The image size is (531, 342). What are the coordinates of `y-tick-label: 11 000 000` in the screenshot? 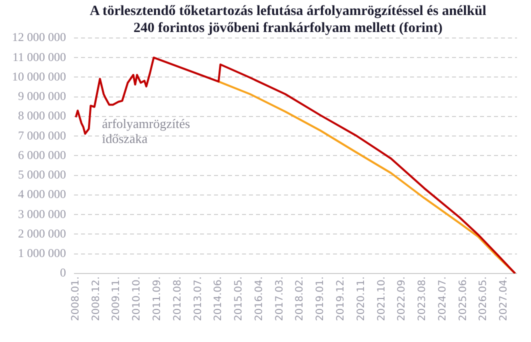 It's located at (39, 57).